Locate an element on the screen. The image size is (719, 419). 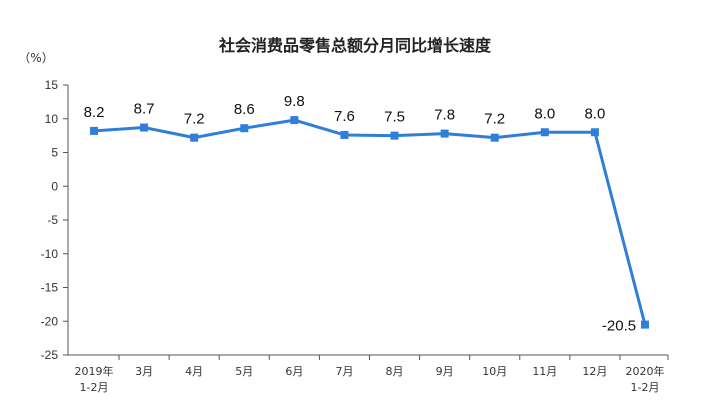
data-label: 7.8 is located at coordinates (444, 115).